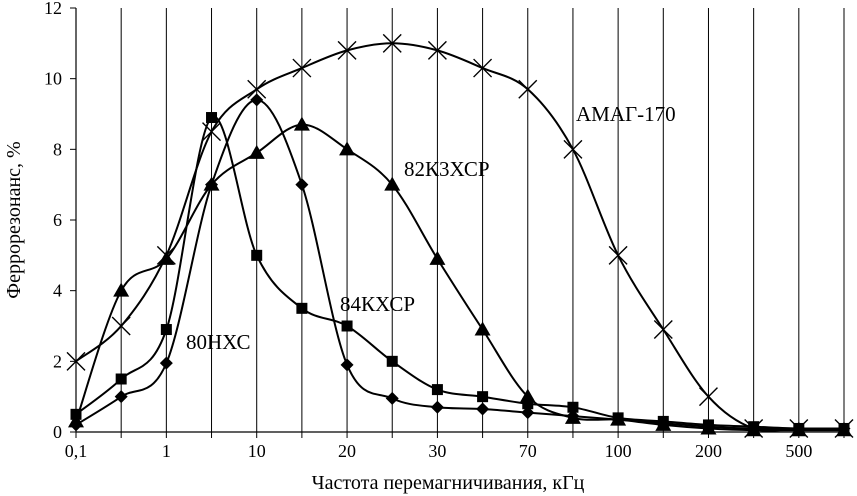  Describe the element at coordinates (447, 169) in the screenshot. I see `series-label-82k3xsr: 82К3ХСР` at that location.